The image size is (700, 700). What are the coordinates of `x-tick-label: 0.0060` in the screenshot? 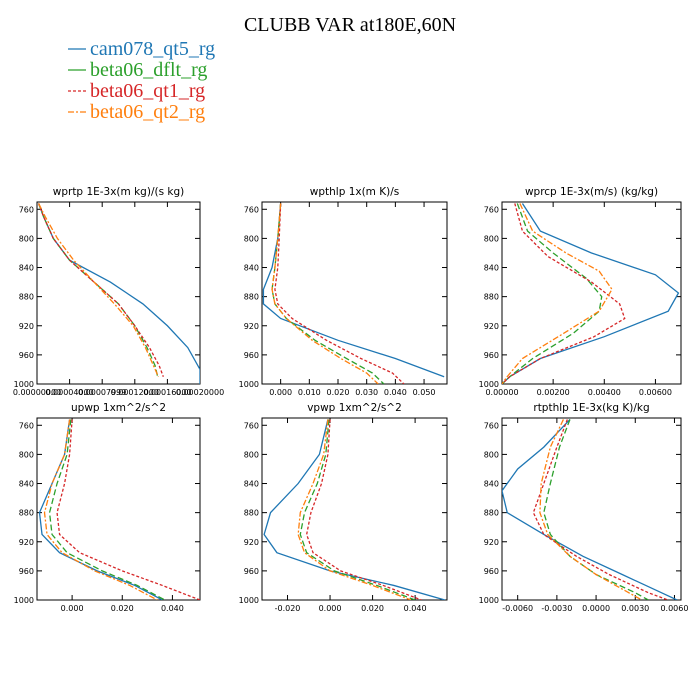 It's located at (674, 608).